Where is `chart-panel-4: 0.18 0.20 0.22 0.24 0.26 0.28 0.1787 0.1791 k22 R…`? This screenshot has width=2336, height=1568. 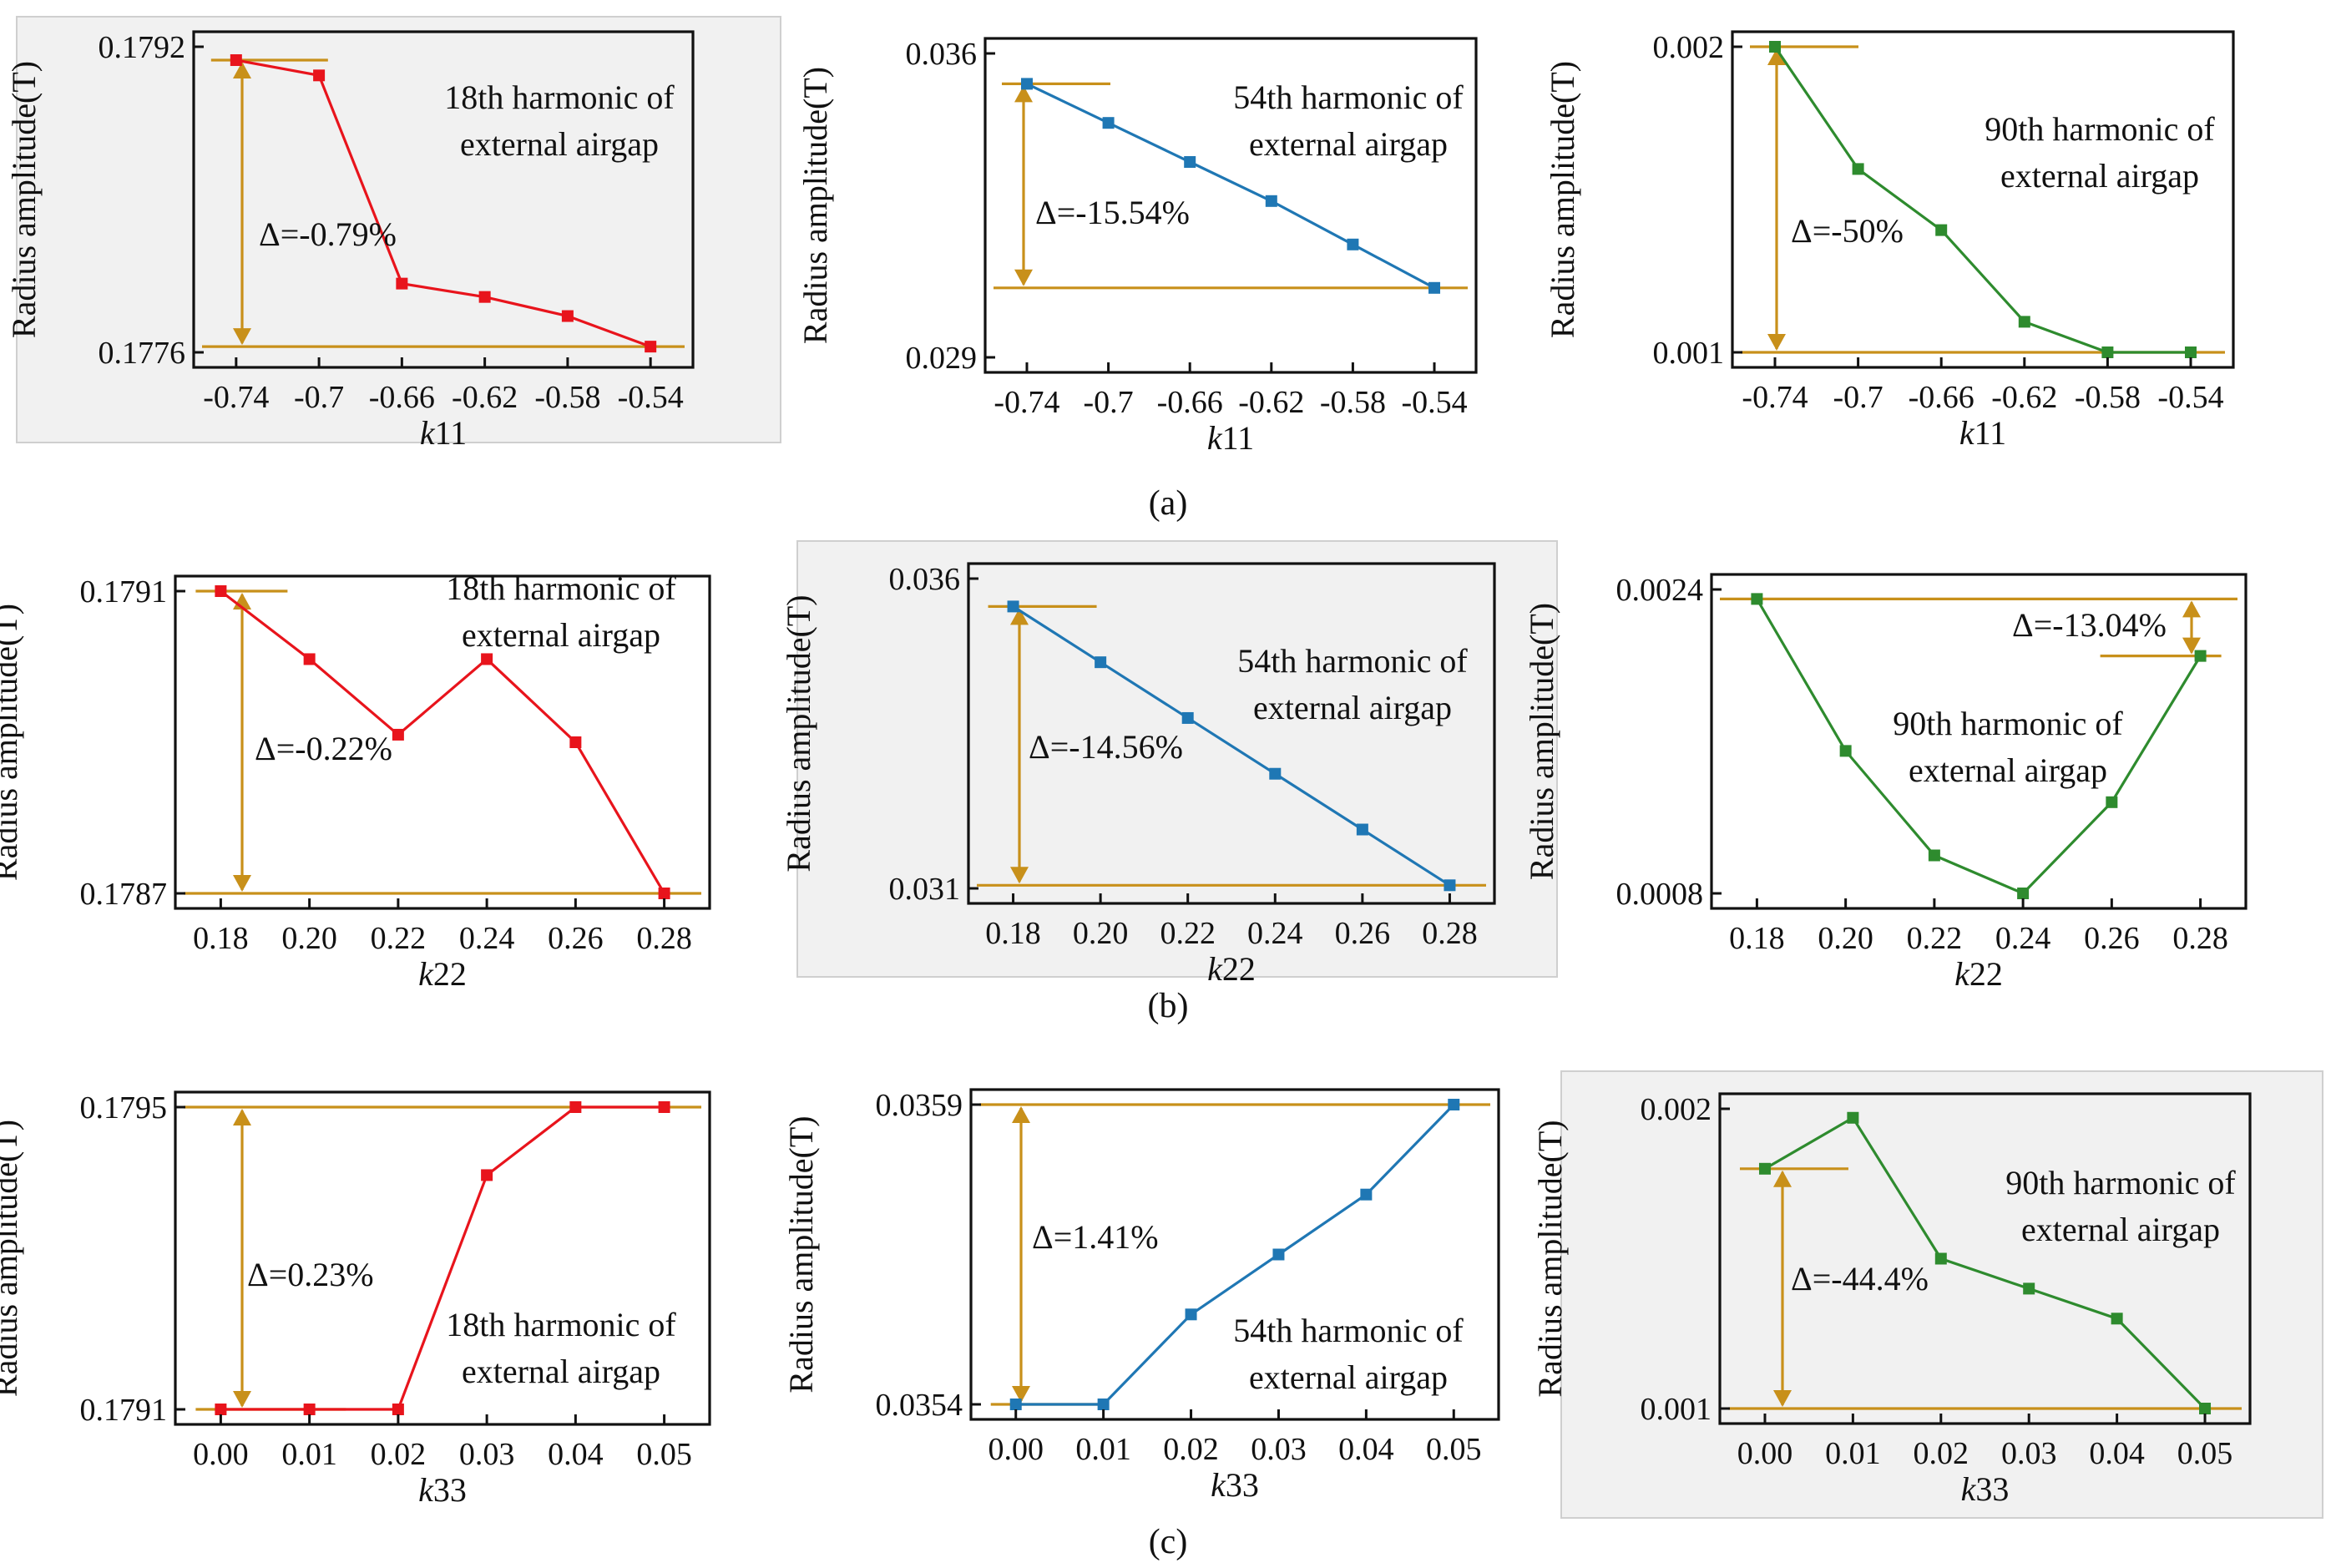 chart-panel-4: 0.18 0.20 0.22 0.24 0.26 0.28 0.1787 0.1791 k22 R… is located at coordinates (355, 781).